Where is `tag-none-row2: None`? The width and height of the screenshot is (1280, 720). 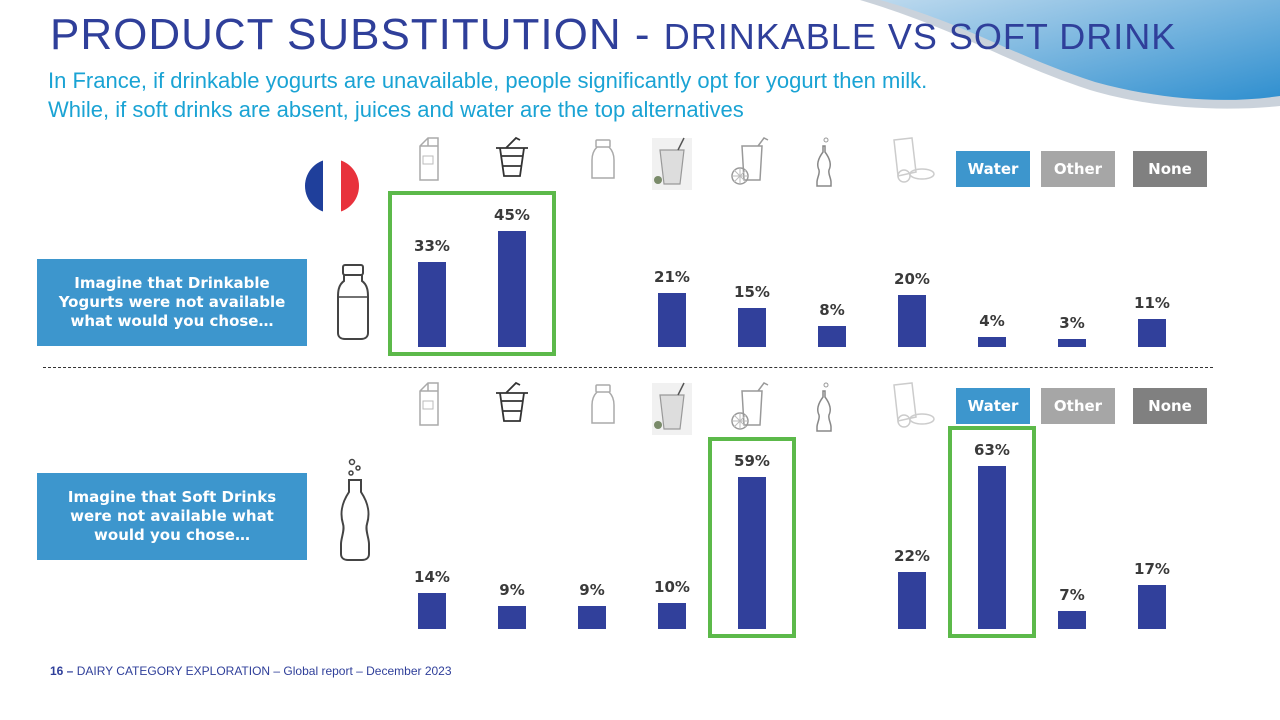
tag-none-row2: None is located at coordinates (1170, 406).